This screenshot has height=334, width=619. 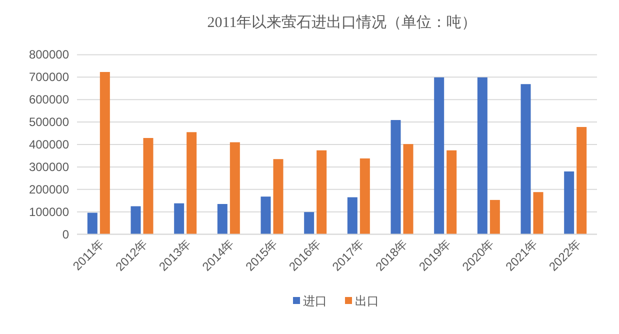 What do you see at coordinates (49, 189) in the screenshot?
I see `y-tick-label: 200000` at bounding box center [49, 189].